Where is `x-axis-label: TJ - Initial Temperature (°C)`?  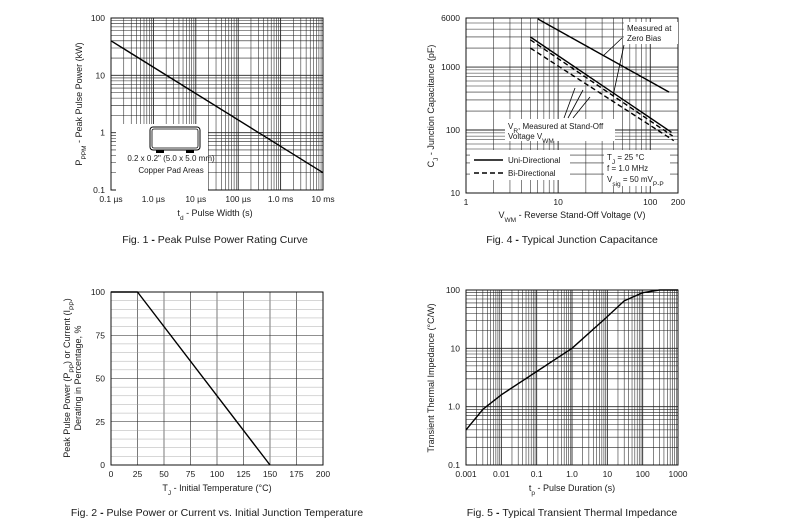
x-axis-label: TJ - Initial Temperature (°C) is located at coordinates (216, 490).